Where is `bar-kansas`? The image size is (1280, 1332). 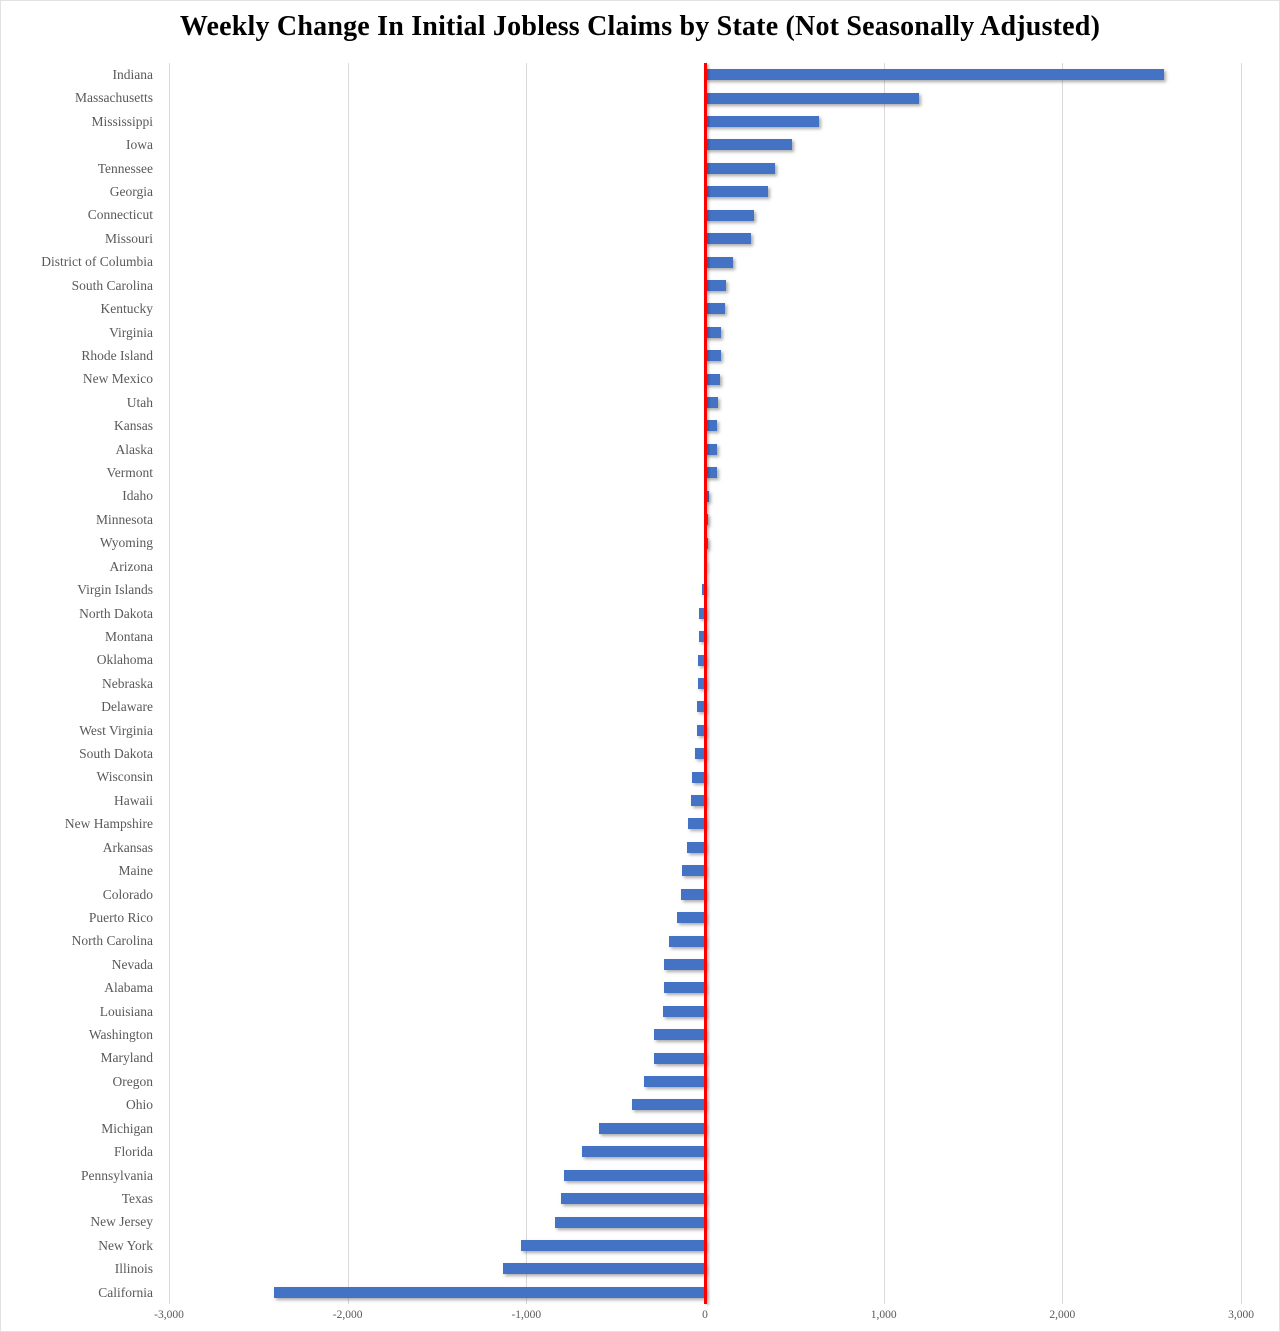 bar-kansas is located at coordinates (711, 426).